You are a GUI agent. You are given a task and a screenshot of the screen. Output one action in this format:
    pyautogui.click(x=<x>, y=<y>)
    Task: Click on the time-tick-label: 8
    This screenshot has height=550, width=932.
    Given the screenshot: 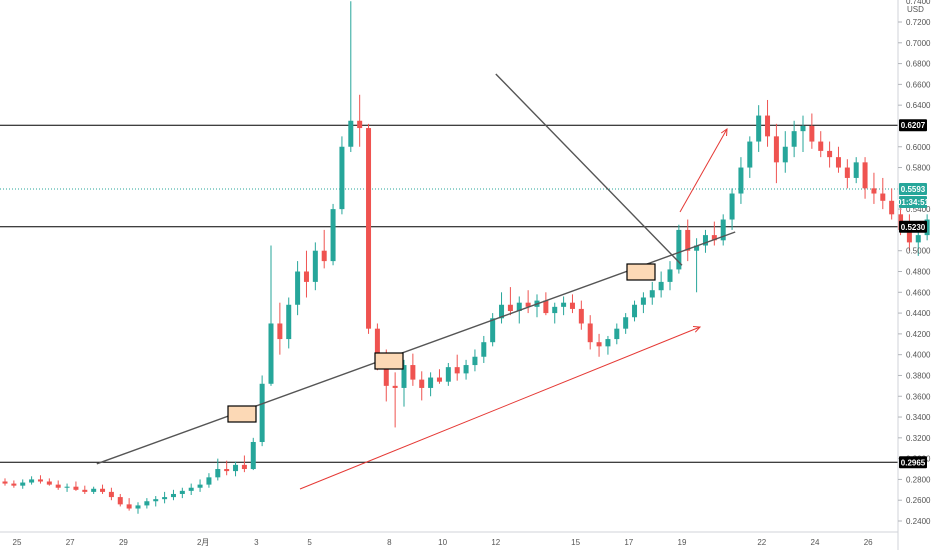 What is the action you would take?
    pyautogui.click(x=389, y=542)
    